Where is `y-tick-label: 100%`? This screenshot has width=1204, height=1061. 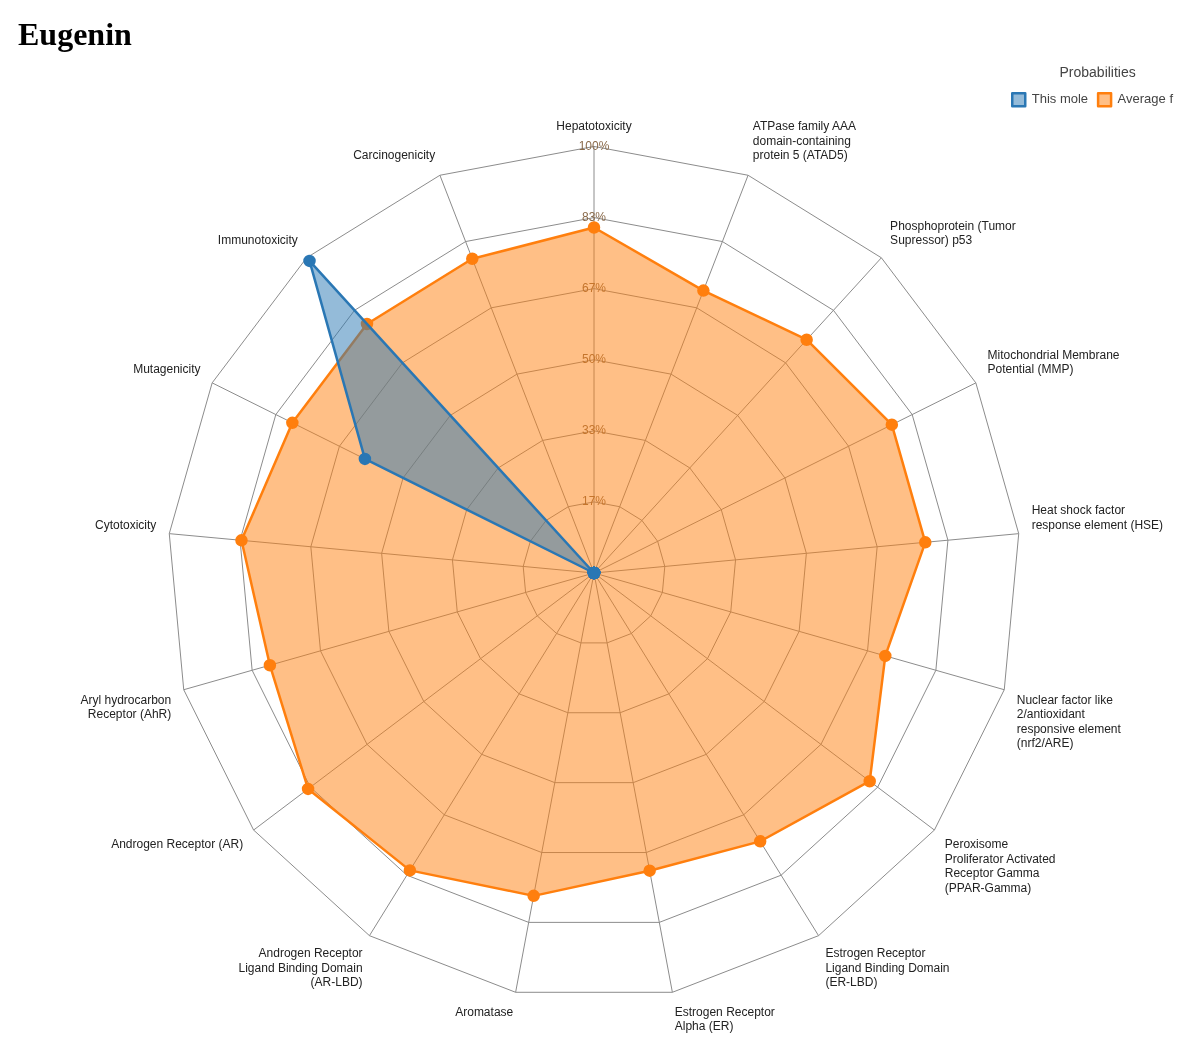
y-tick-label: 100% is located at coordinates (594, 145).